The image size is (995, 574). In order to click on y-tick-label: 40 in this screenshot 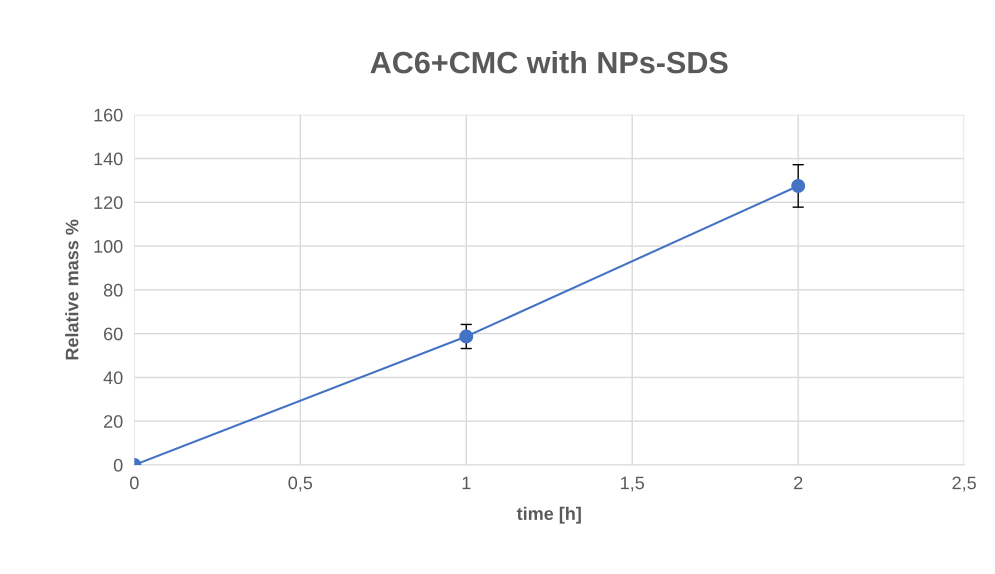, I will do `click(113, 377)`.